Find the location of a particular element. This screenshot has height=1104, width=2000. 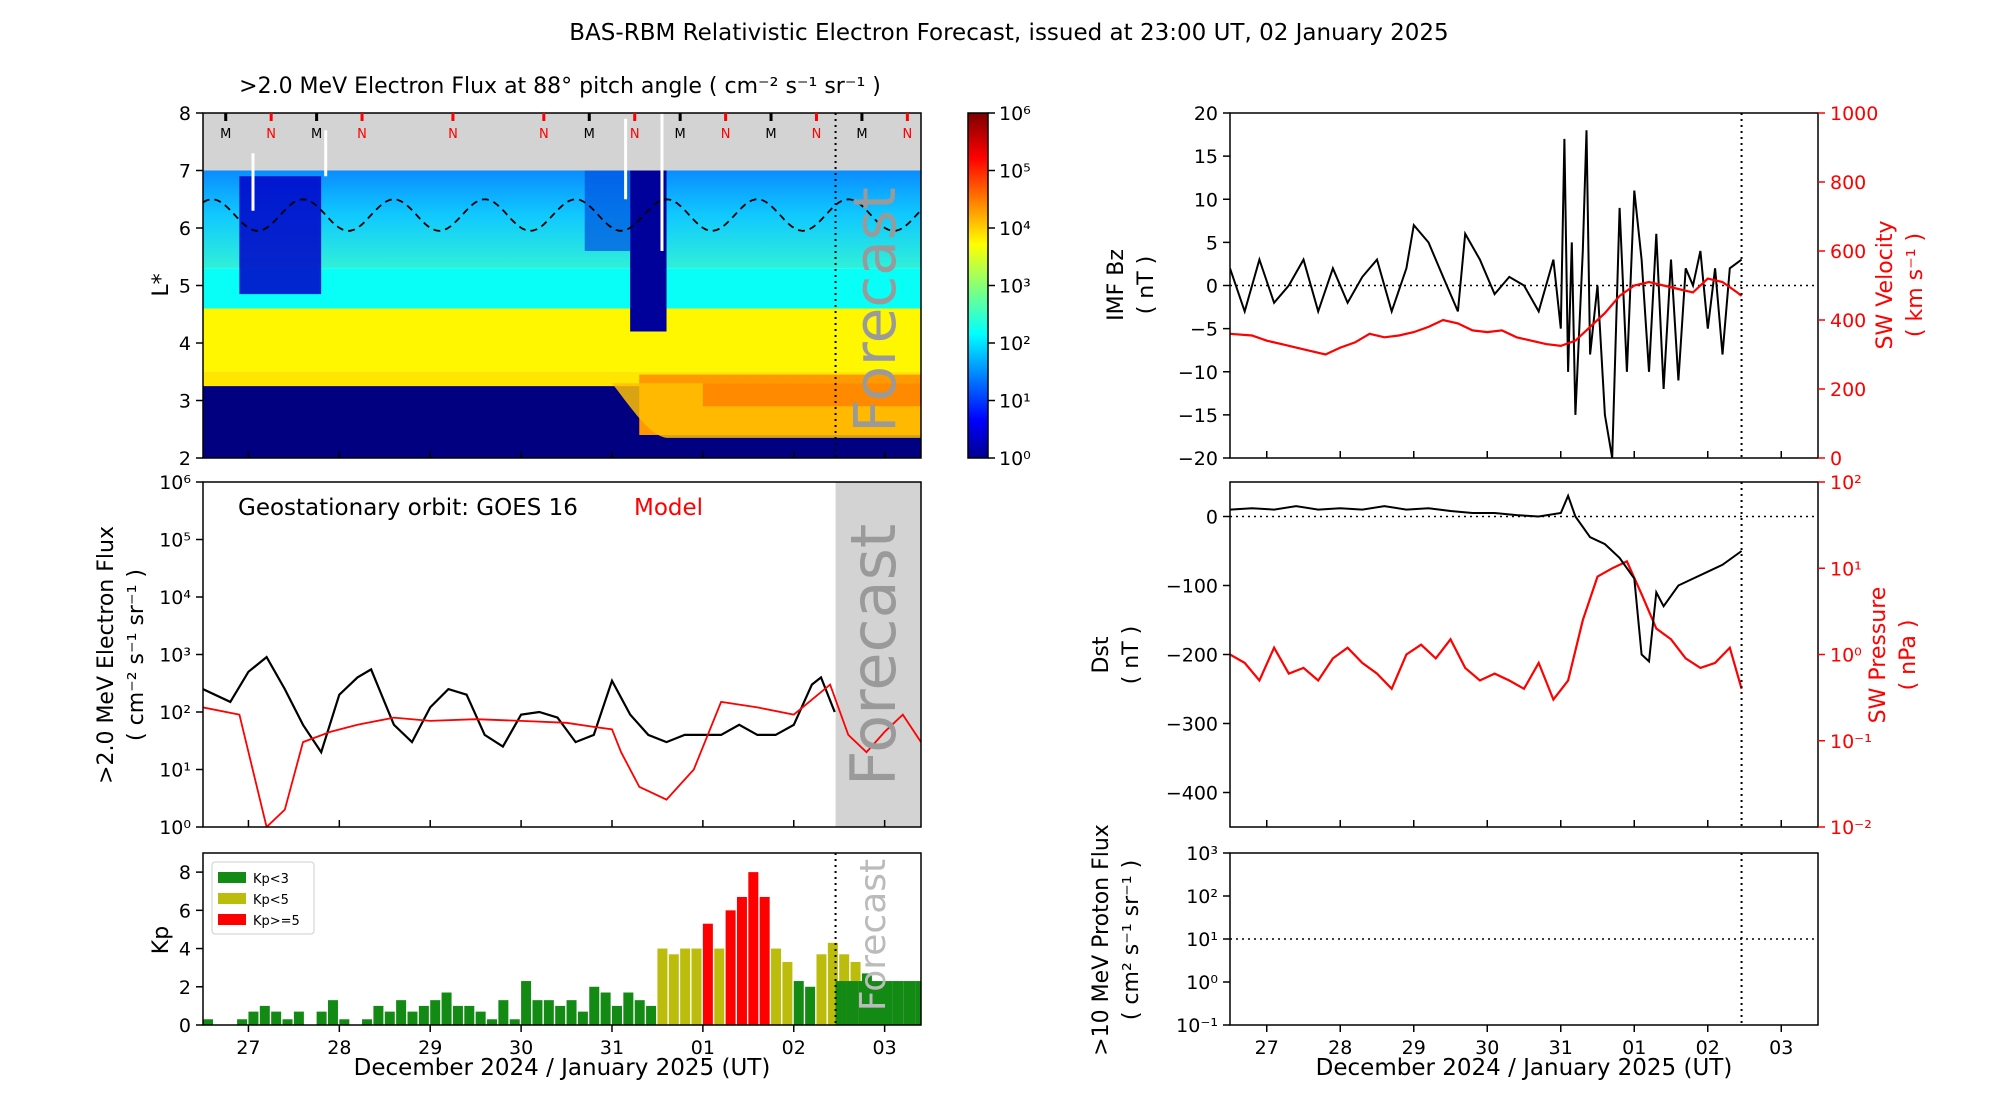

lstar-ytick-label: 7 is located at coordinates (185, 172).